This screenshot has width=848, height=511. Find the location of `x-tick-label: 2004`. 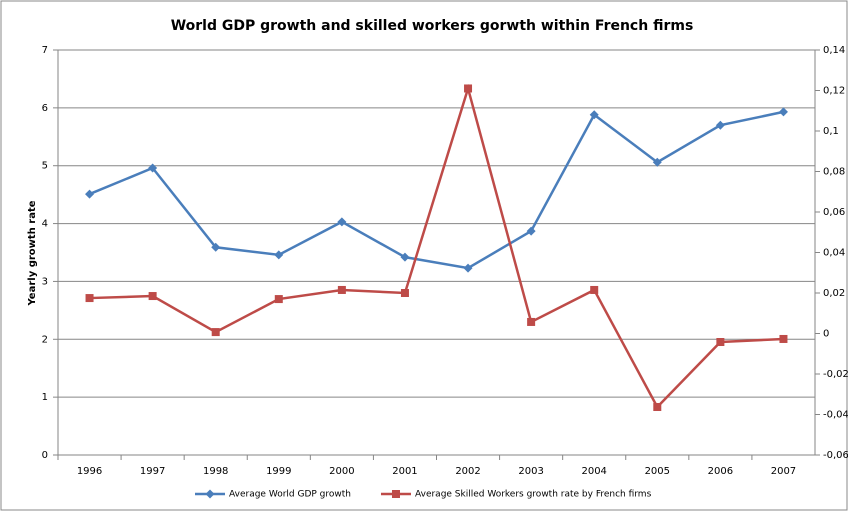

x-tick-label: 2004 is located at coordinates (593, 471).